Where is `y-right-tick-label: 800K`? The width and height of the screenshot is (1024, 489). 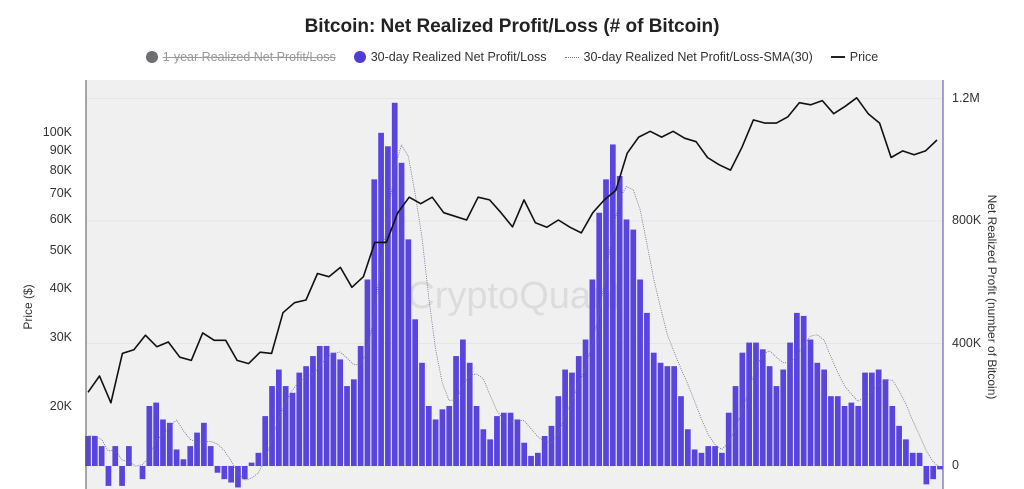
y-right-tick-label: 800K is located at coordinates (967, 220).